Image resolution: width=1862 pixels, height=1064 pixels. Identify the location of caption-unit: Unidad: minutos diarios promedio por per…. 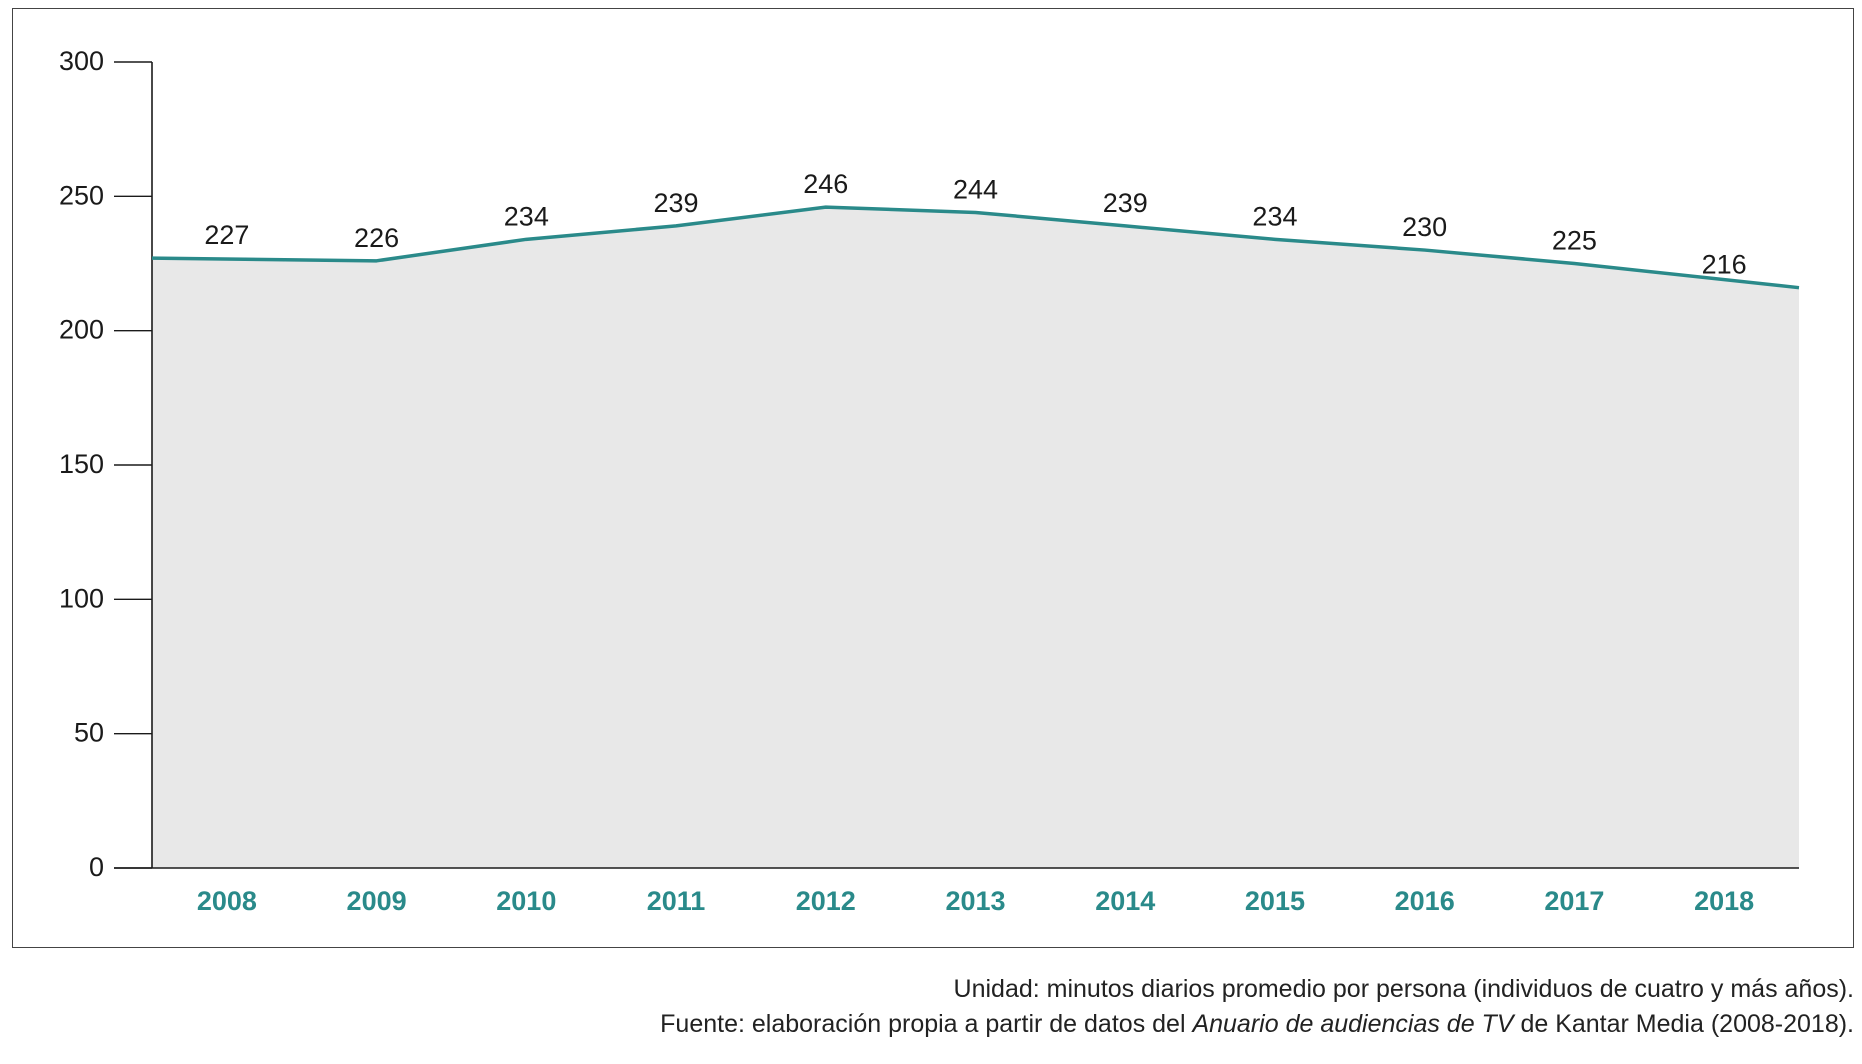
(1403, 989).